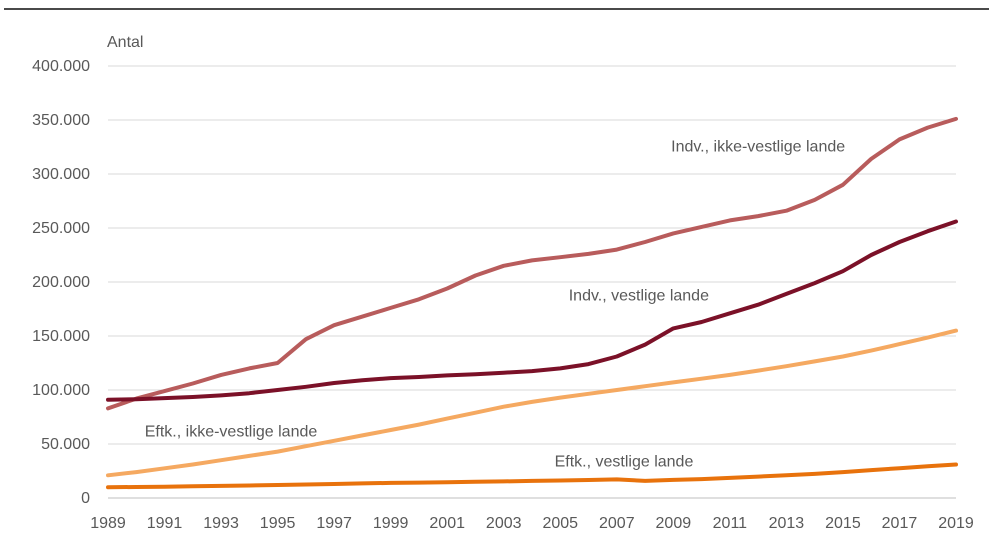 The image size is (993, 544). I want to click on x-tick-label: 2007, so click(617, 523).